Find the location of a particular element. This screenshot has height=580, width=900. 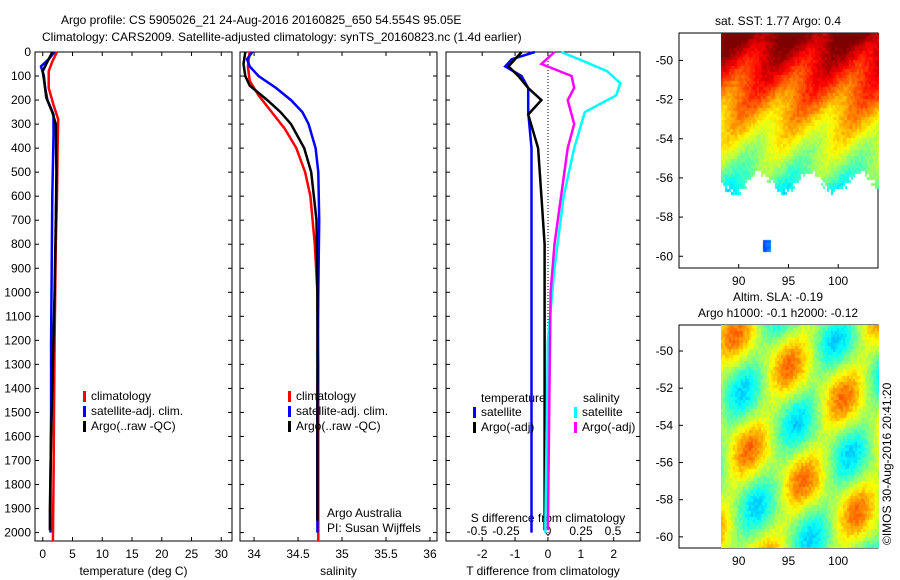

y-tick-label: 1700 is located at coordinates (17, 461).